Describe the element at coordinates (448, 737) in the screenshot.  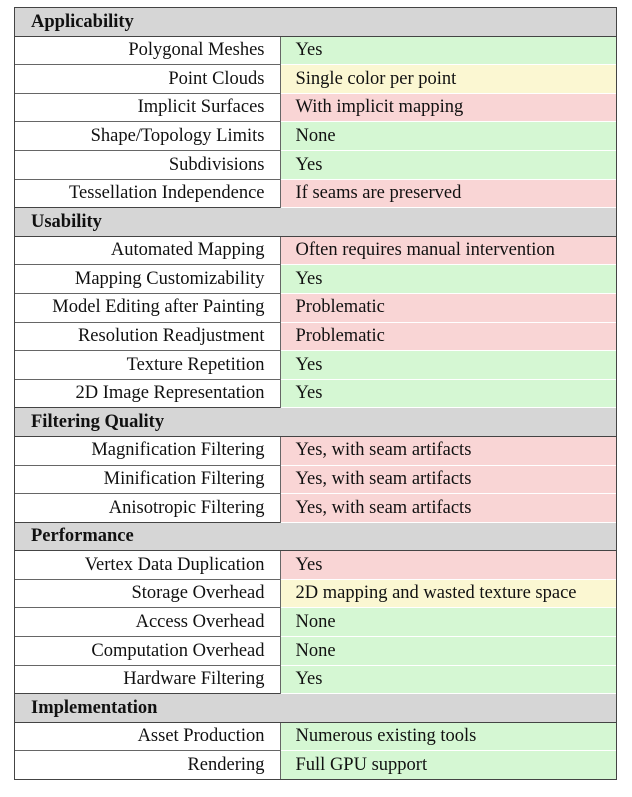
I see `property-value: Numerous existing tools` at that location.